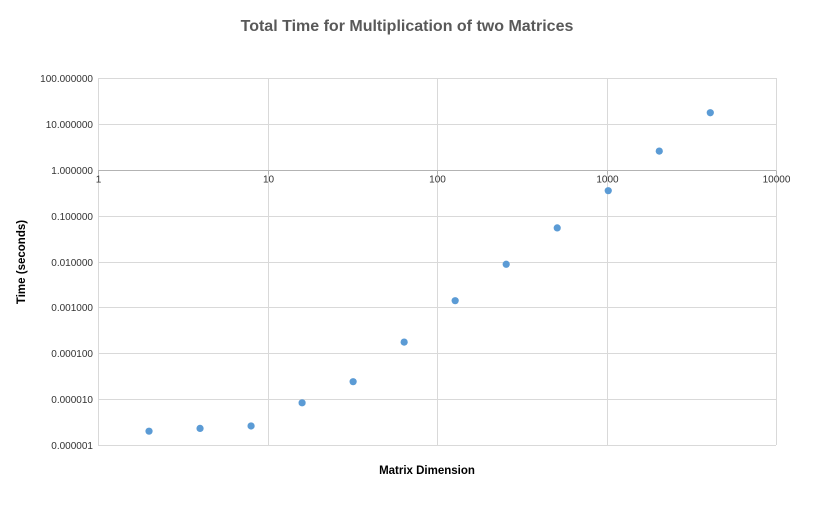 This screenshot has width=814, height=508. What do you see at coordinates (70, 125) in the screenshot?
I see `y-tick-label: 10.000000` at bounding box center [70, 125].